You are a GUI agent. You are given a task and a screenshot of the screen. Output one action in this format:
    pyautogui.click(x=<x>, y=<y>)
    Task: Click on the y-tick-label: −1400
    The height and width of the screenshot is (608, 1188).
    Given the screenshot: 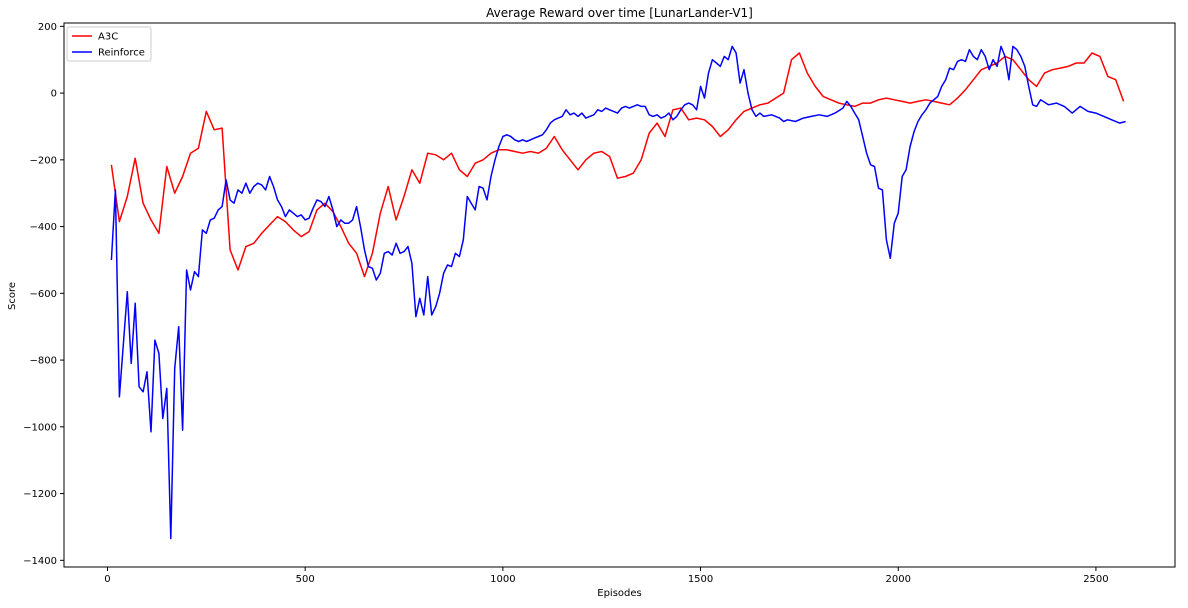 What is the action you would take?
    pyautogui.click(x=40, y=561)
    